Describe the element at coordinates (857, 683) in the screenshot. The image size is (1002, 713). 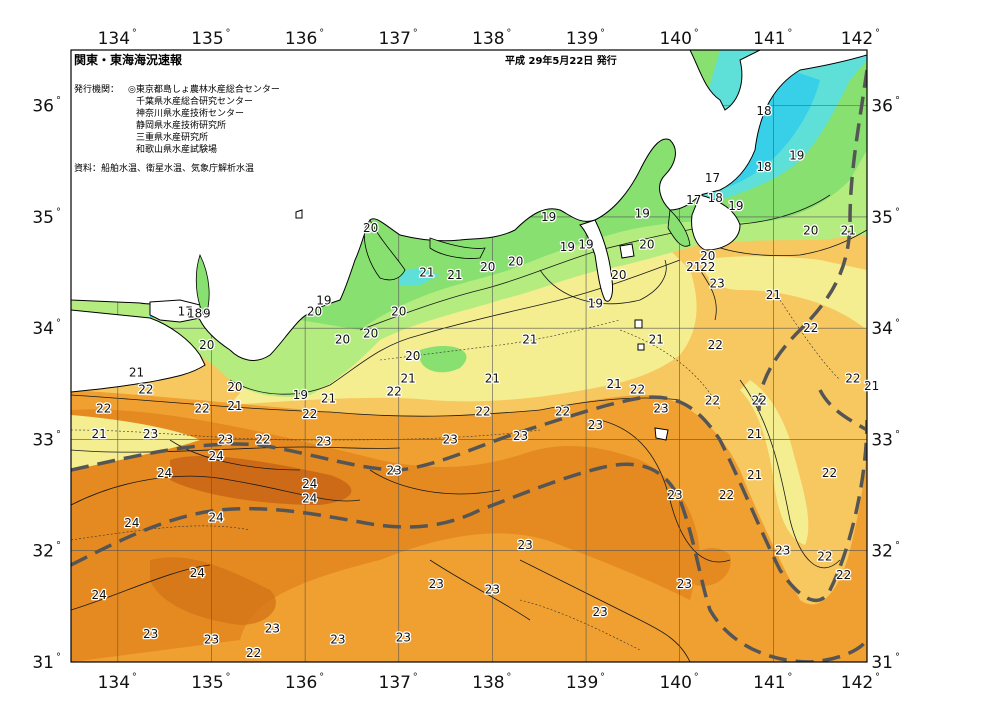
I see `lon-label-bottom-142: 142` at that location.